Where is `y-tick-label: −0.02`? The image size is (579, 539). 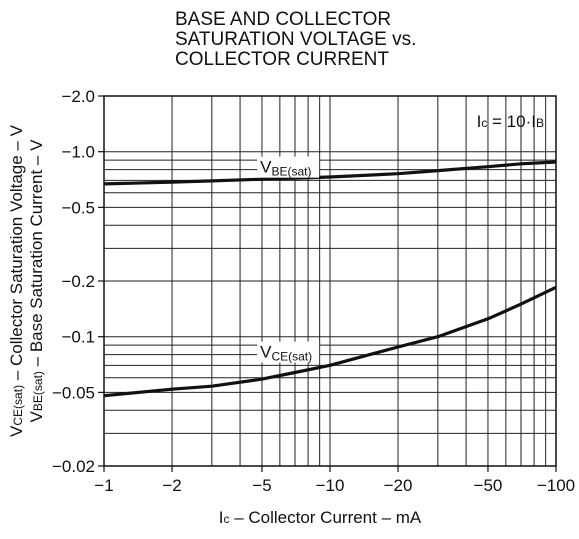 y-tick-label: −0.02 is located at coordinates (73, 466).